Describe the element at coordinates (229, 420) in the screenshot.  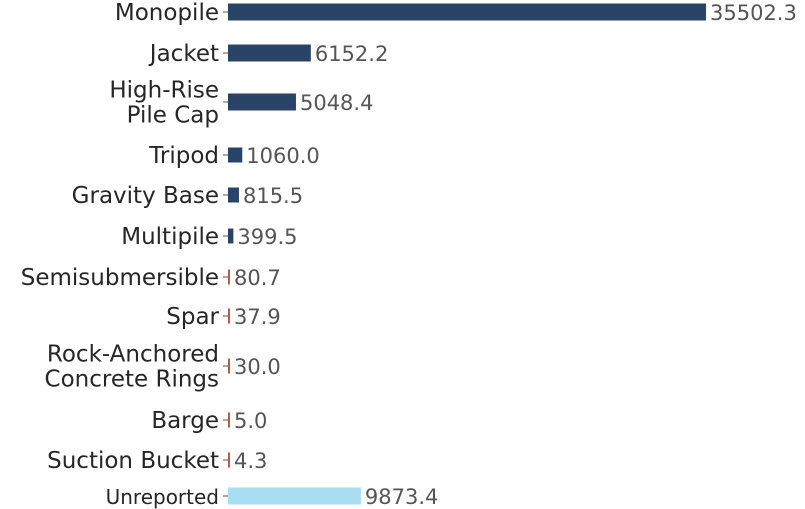
I see `bar-barge` at that location.